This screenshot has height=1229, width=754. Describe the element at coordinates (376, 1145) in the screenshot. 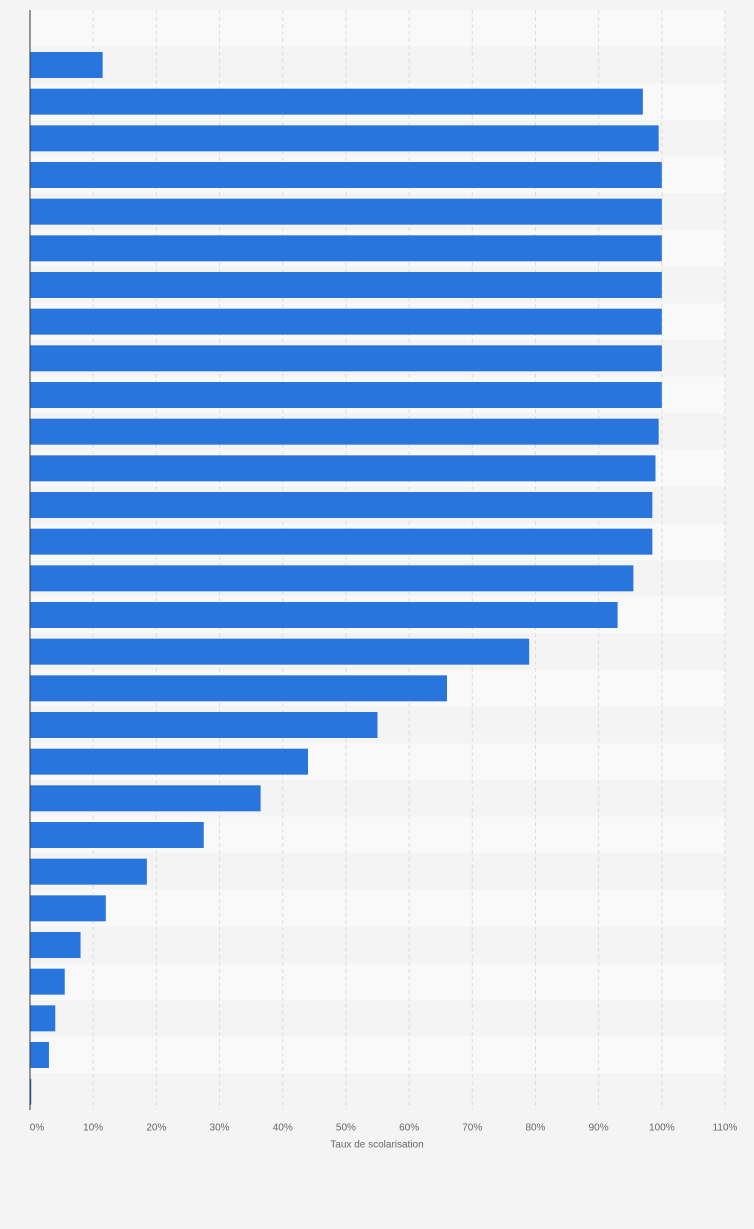

I see `x-axis-label: Taux de scolarisation` at that location.